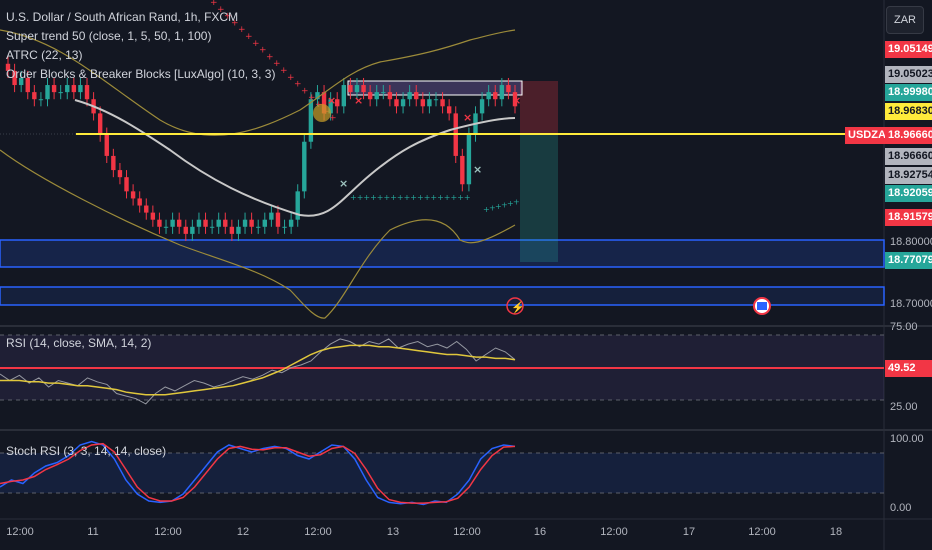  What do you see at coordinates (258, 82) in the screenshot?
I see `atr-upper-band` at bounding box center [258, 82].